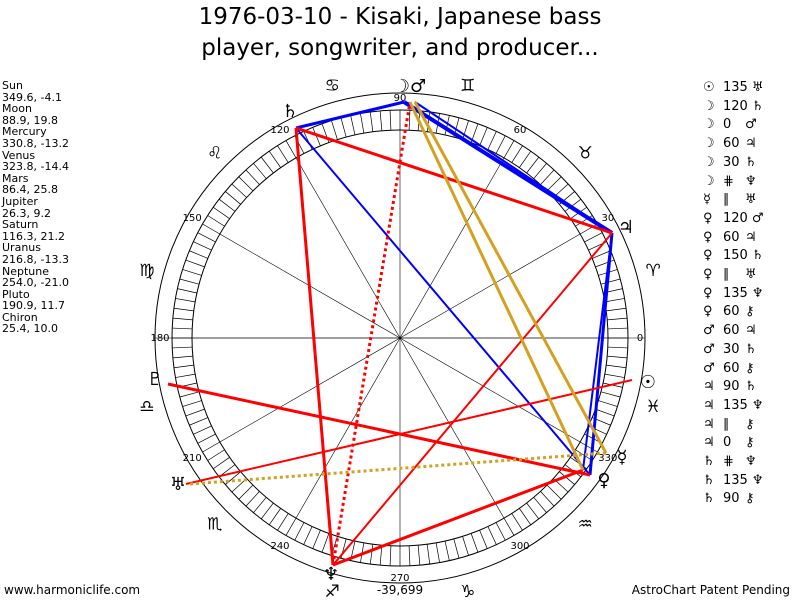 Image resolution: width=800 pixels, height=600 pixels. What do you see at coordinates (709, 181) in the screenshot?
I see `aspect-planet: ☽` at bounding box center [709, 181].